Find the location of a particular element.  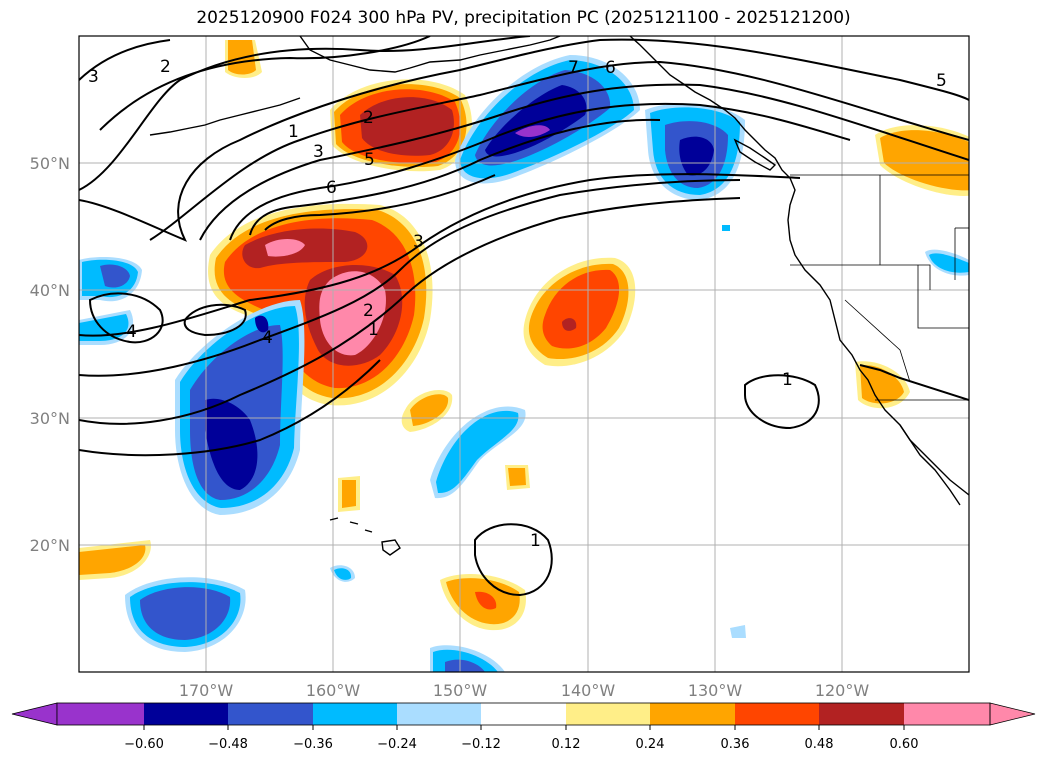

y-tick-label: 40°N is located at coordinates (50, 290).